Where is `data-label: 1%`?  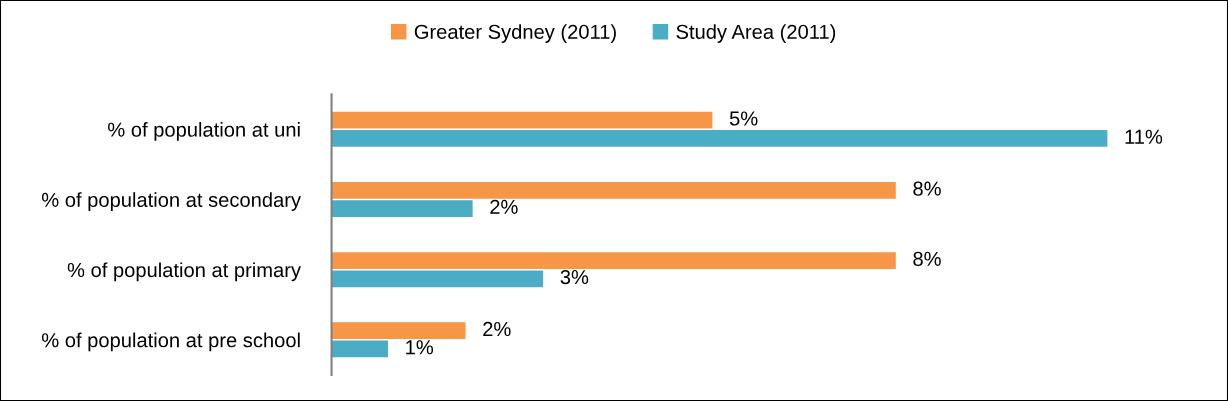
data-label: 1% is located at coordinates (420, 347).